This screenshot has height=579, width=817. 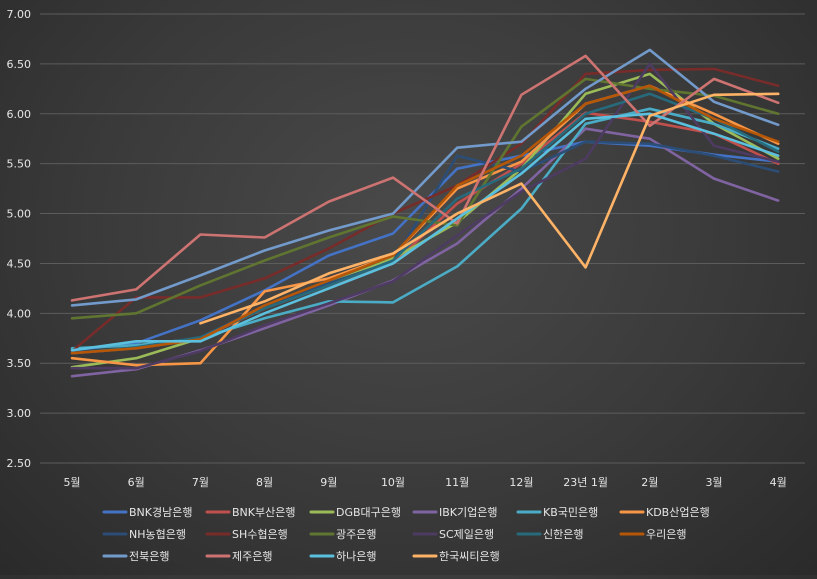 What do you see at coordinates (71, 482) in the screenshot?
I see `x-tick-label: 5월` at bounding box center [71, 482].